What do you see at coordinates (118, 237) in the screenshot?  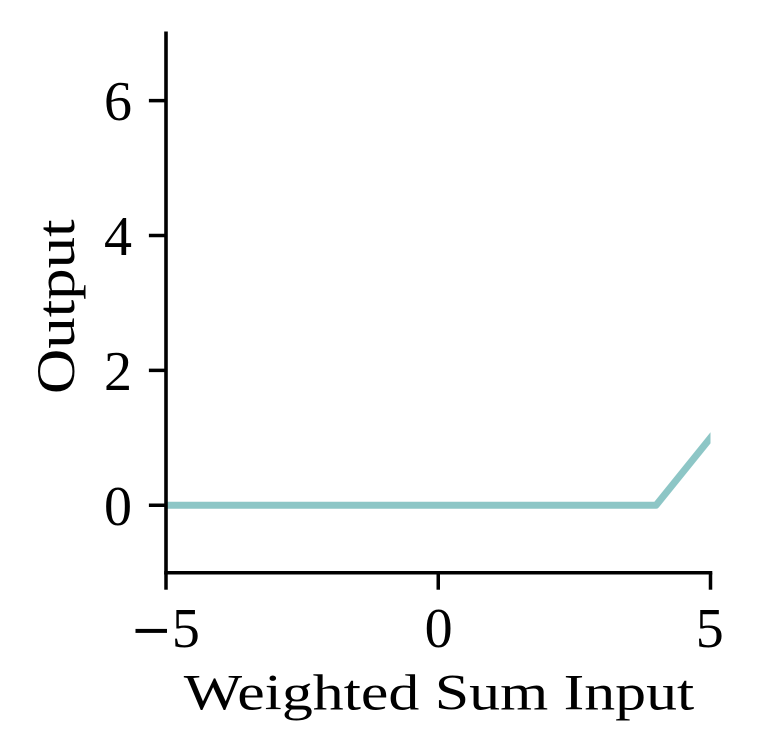 I see `svg-text: 4` at bounding box center [118, 237].